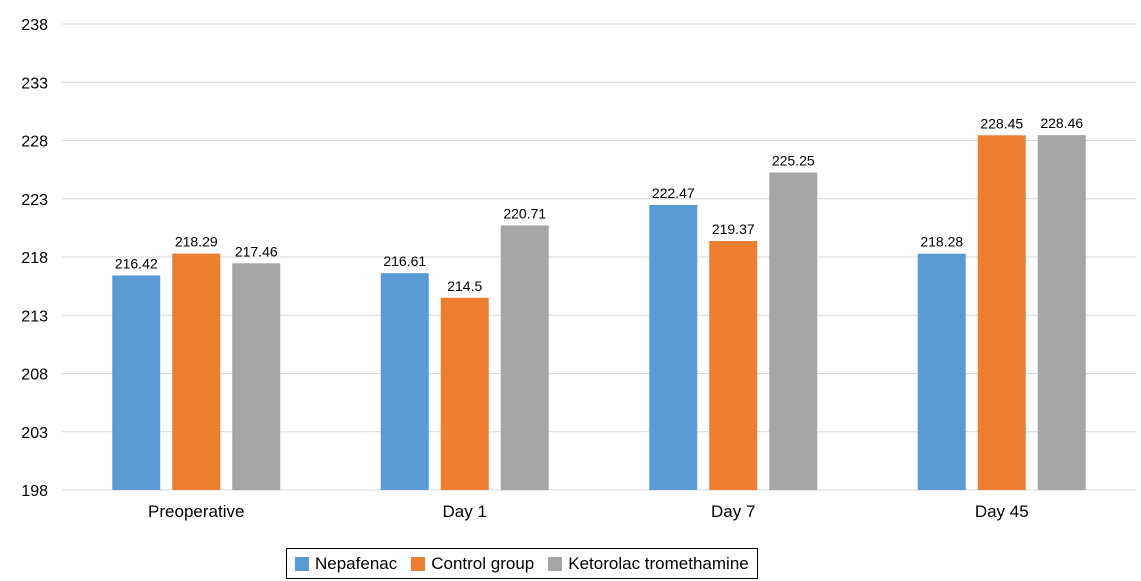  Describe the element at coordinates (483, 563) in the screenshot. I see `legend-label: Control group` at that location.